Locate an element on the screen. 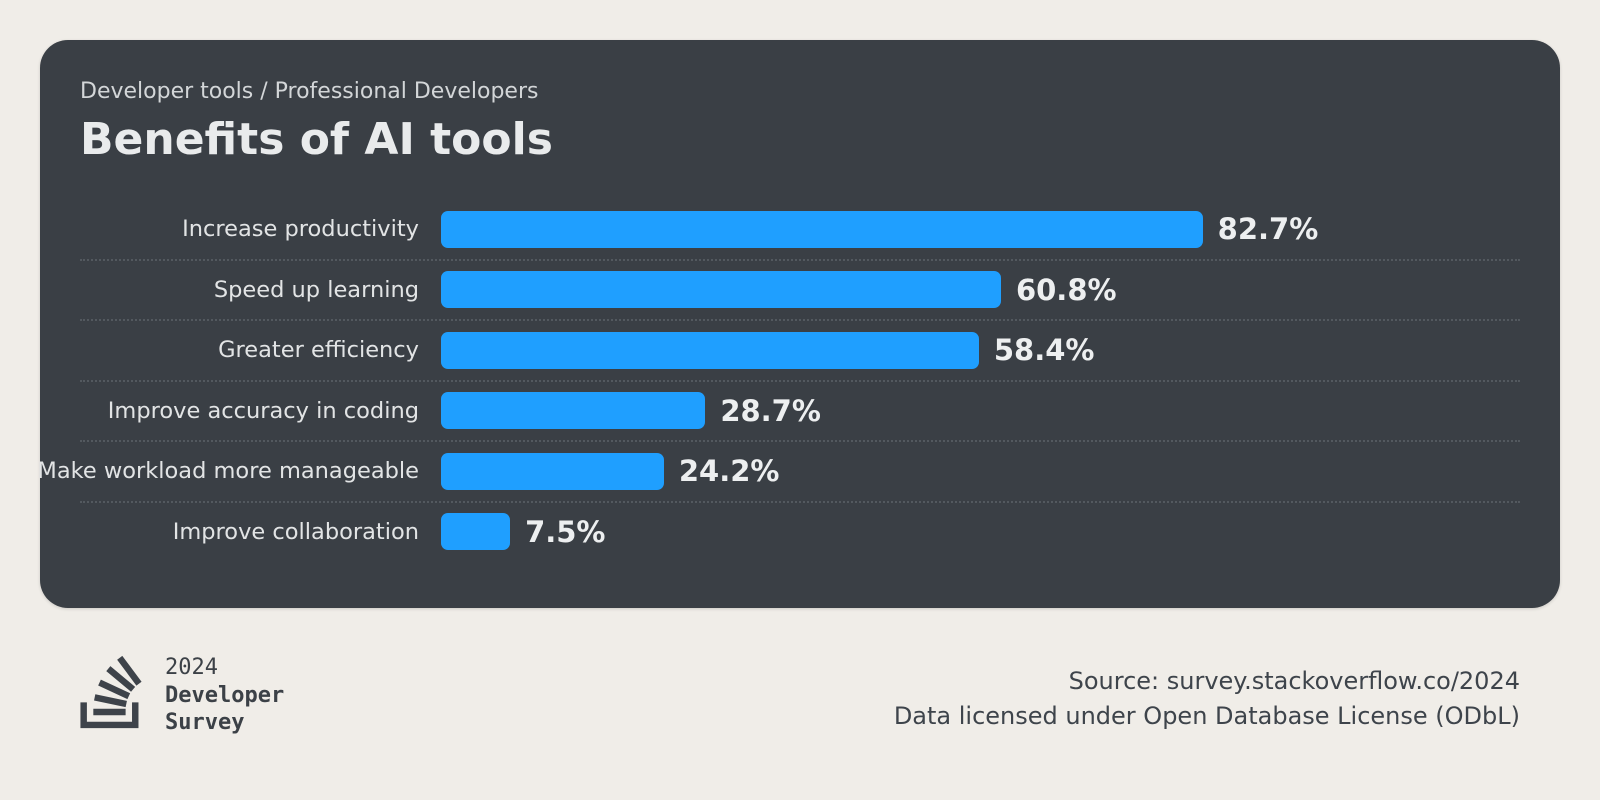 The image size is (1600, 800). chart-row: Greater efficiency 58.4% is located at coordinates (800, 349).